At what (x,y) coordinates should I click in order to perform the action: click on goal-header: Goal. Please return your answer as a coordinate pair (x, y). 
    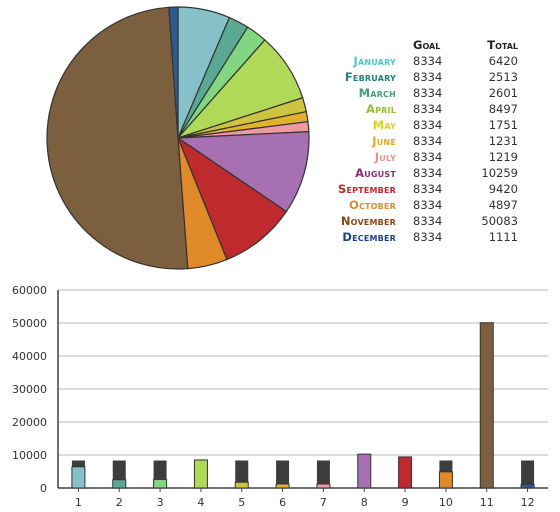
    Looking at the image, I should click on (427, 45).